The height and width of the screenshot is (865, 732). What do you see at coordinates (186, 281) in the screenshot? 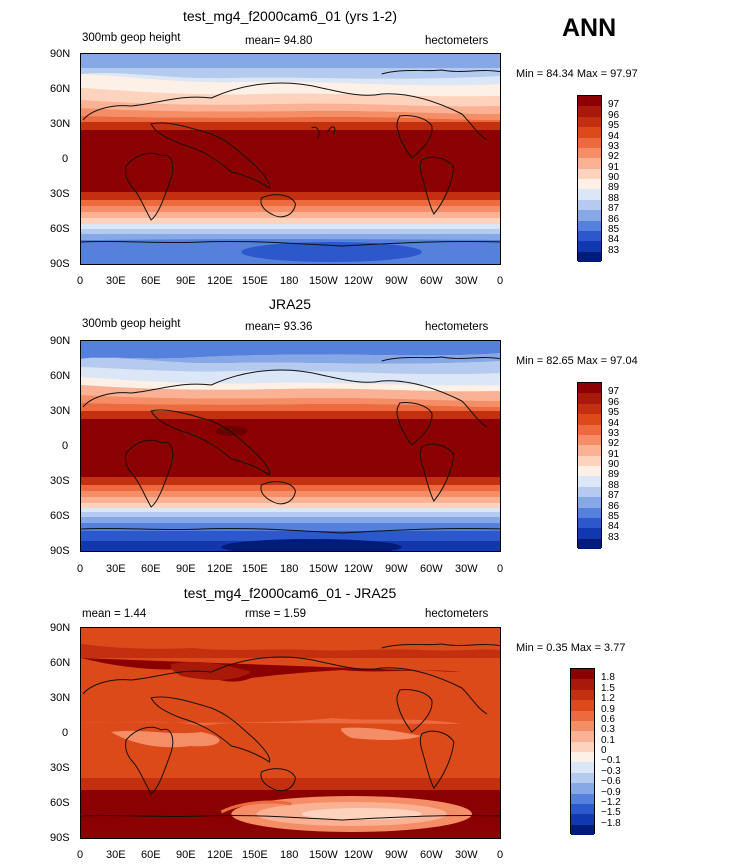
I see `panel1-lon-90e: 90E` at bounding box center [186, 281].